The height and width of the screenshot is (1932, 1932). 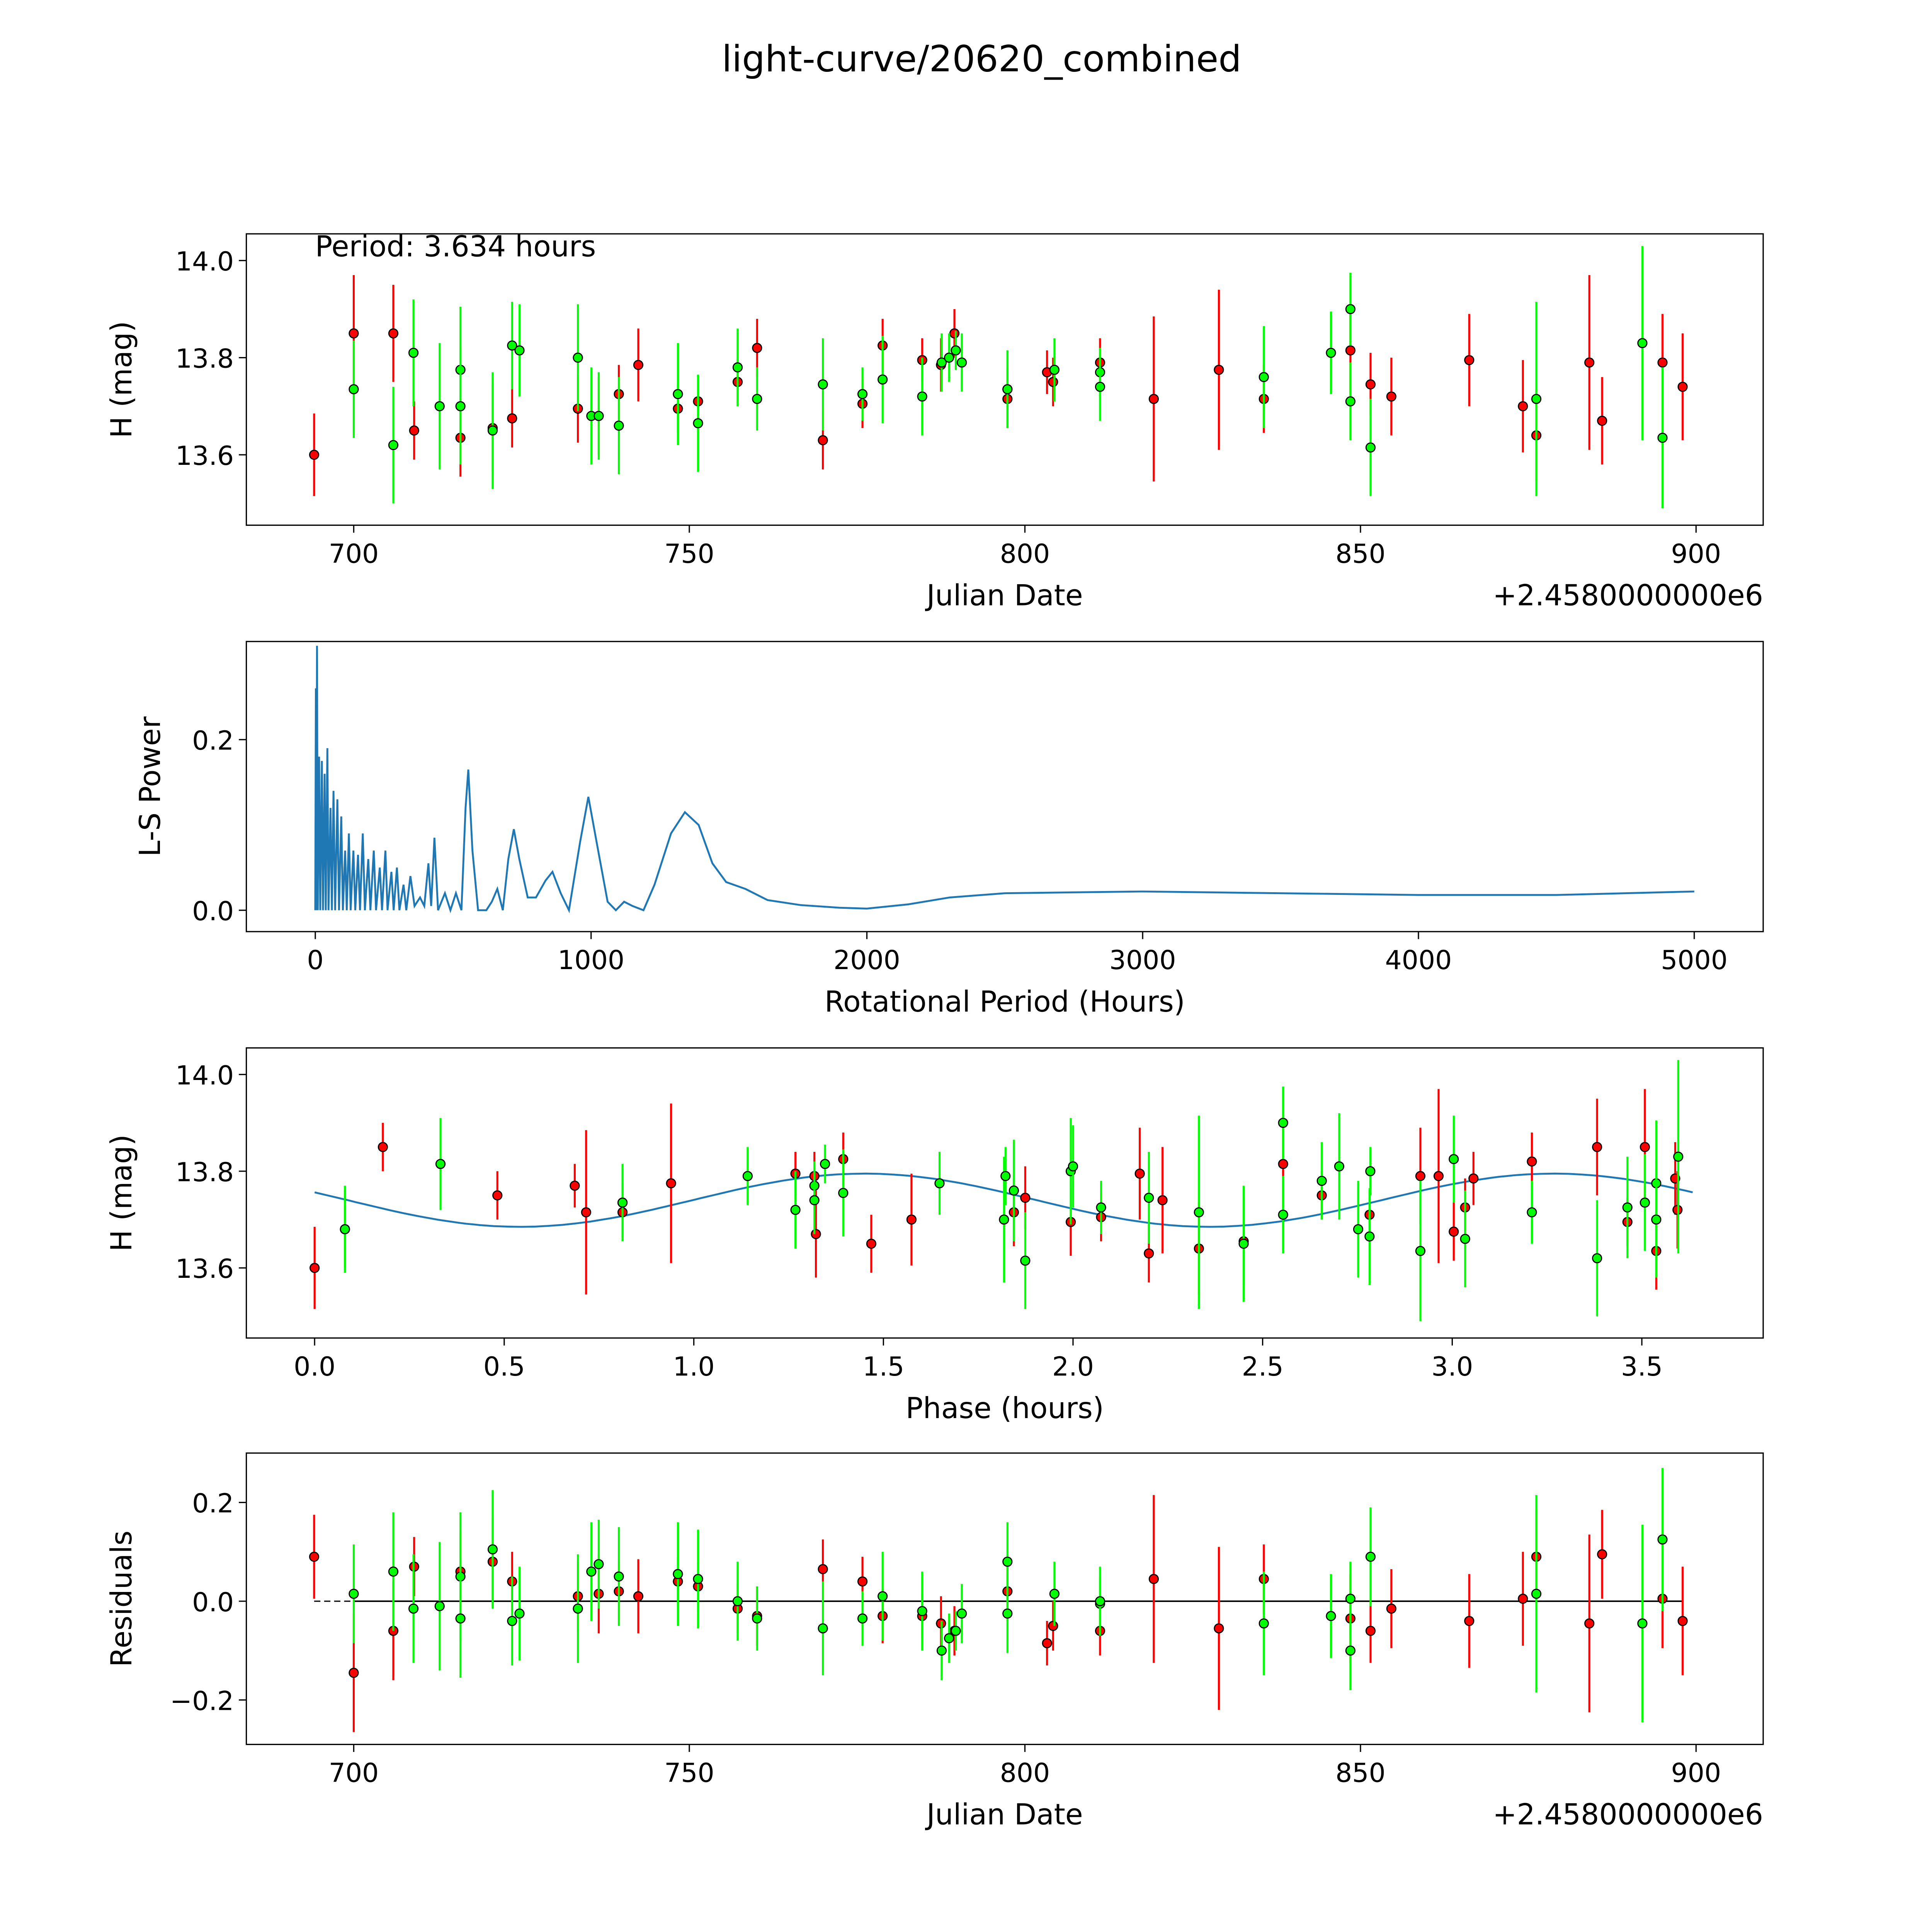 What do you see at coordinates (1419, 961) in the screenshot?
I see `x-tick-label: 4000` at bounding box center [1419, 961].